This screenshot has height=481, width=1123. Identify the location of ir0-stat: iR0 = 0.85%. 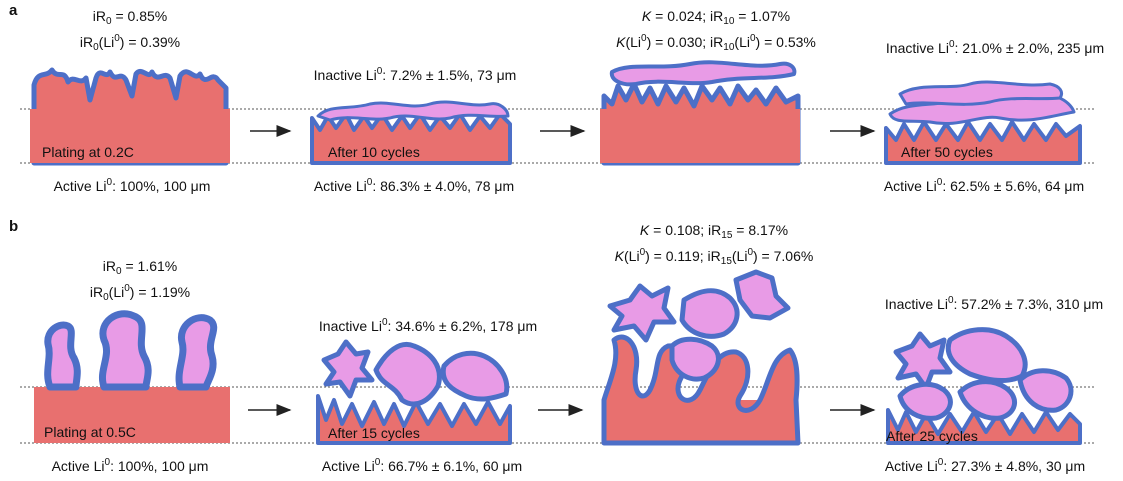
(130, 17).